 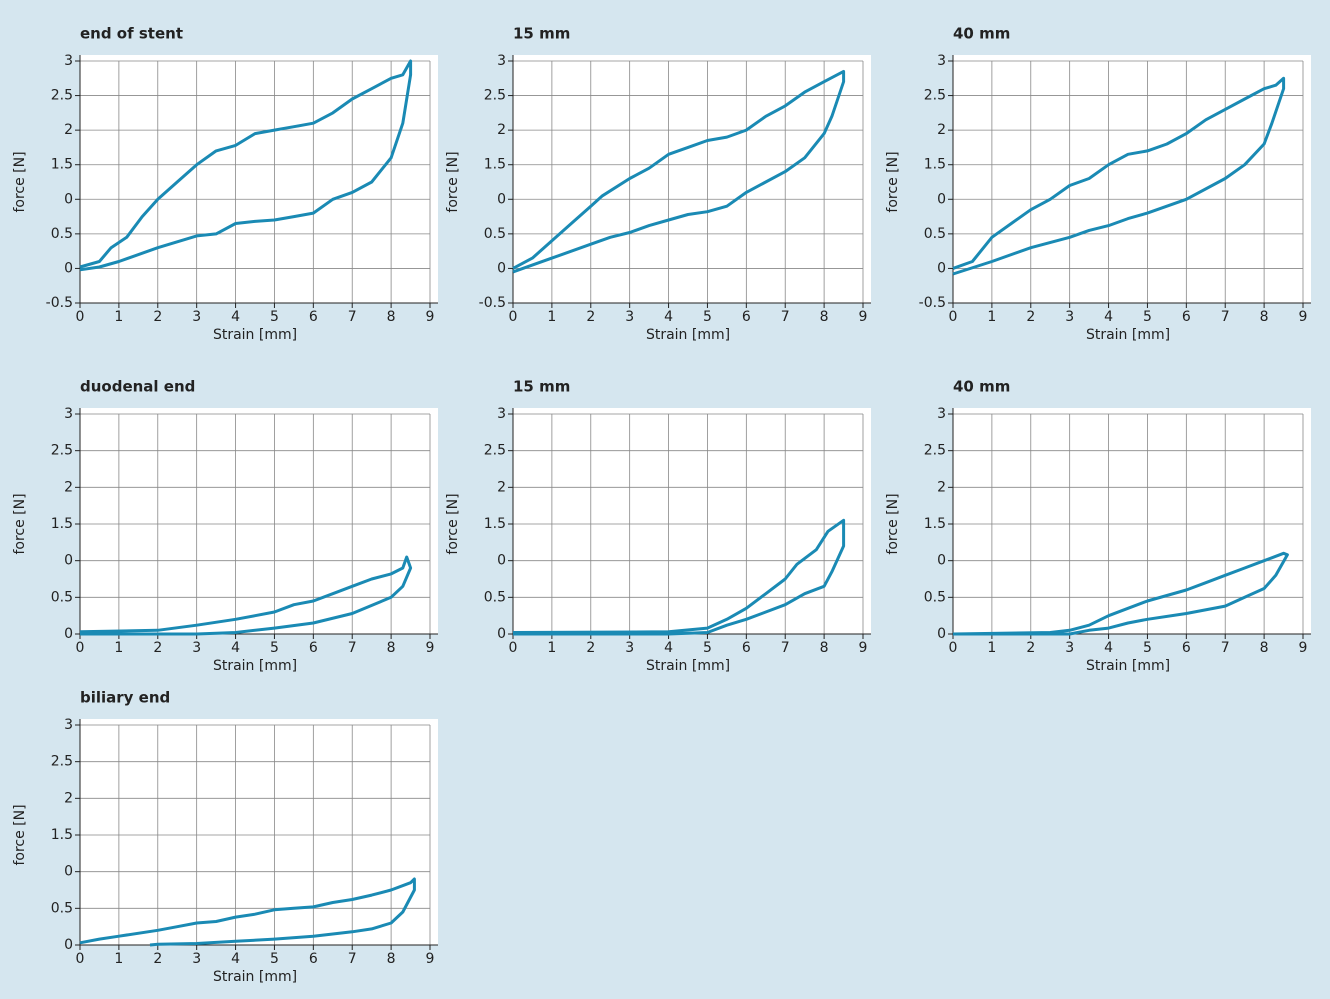 I want to click on chart-title: duodenal end, so click(x=137, y=387).